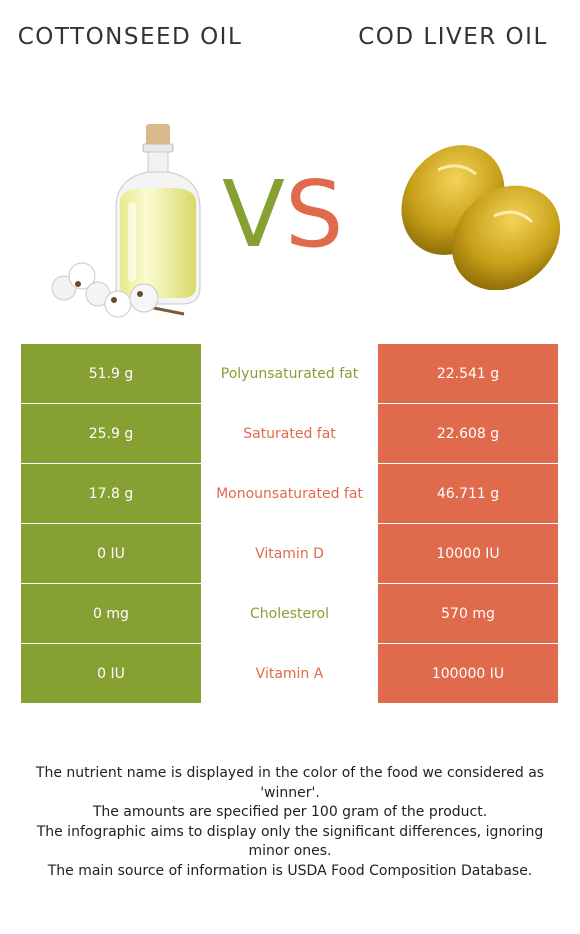 Image resolution: width=580 pixels, height=934 pixels. I want to click on table-row: 17.8 g Monounsaturated fat 46.711 g, so click(289, 493).